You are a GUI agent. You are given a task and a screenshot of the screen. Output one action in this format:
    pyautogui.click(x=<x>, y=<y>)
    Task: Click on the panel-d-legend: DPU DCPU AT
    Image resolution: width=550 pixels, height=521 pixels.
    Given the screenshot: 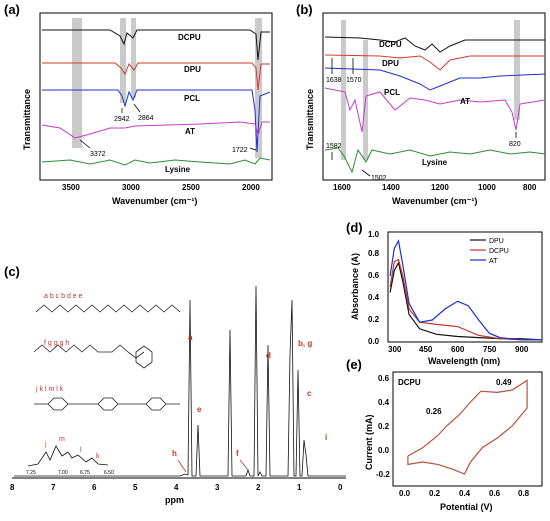 What is the action you would take?
    pyautogui.click(x=489, y=251)
    